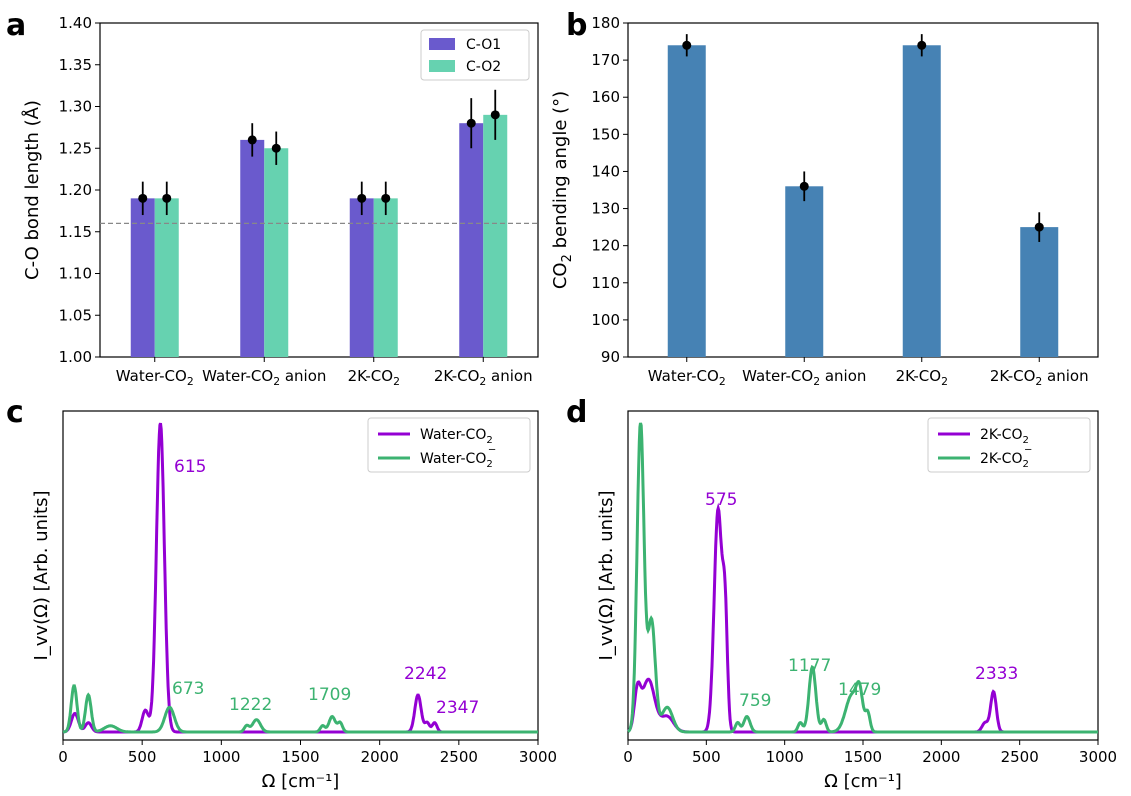  Describe the element at coordinates (605, 283) in the screenshot. I see `y-tick-label: 110` at that location.